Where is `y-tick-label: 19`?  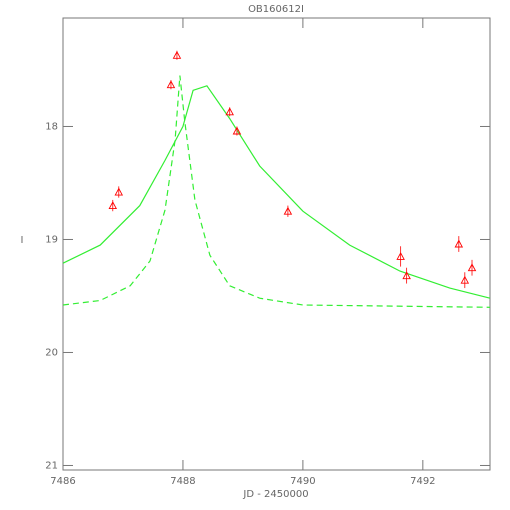 y-tick-label: 19 is located at coordinates (51, 239).